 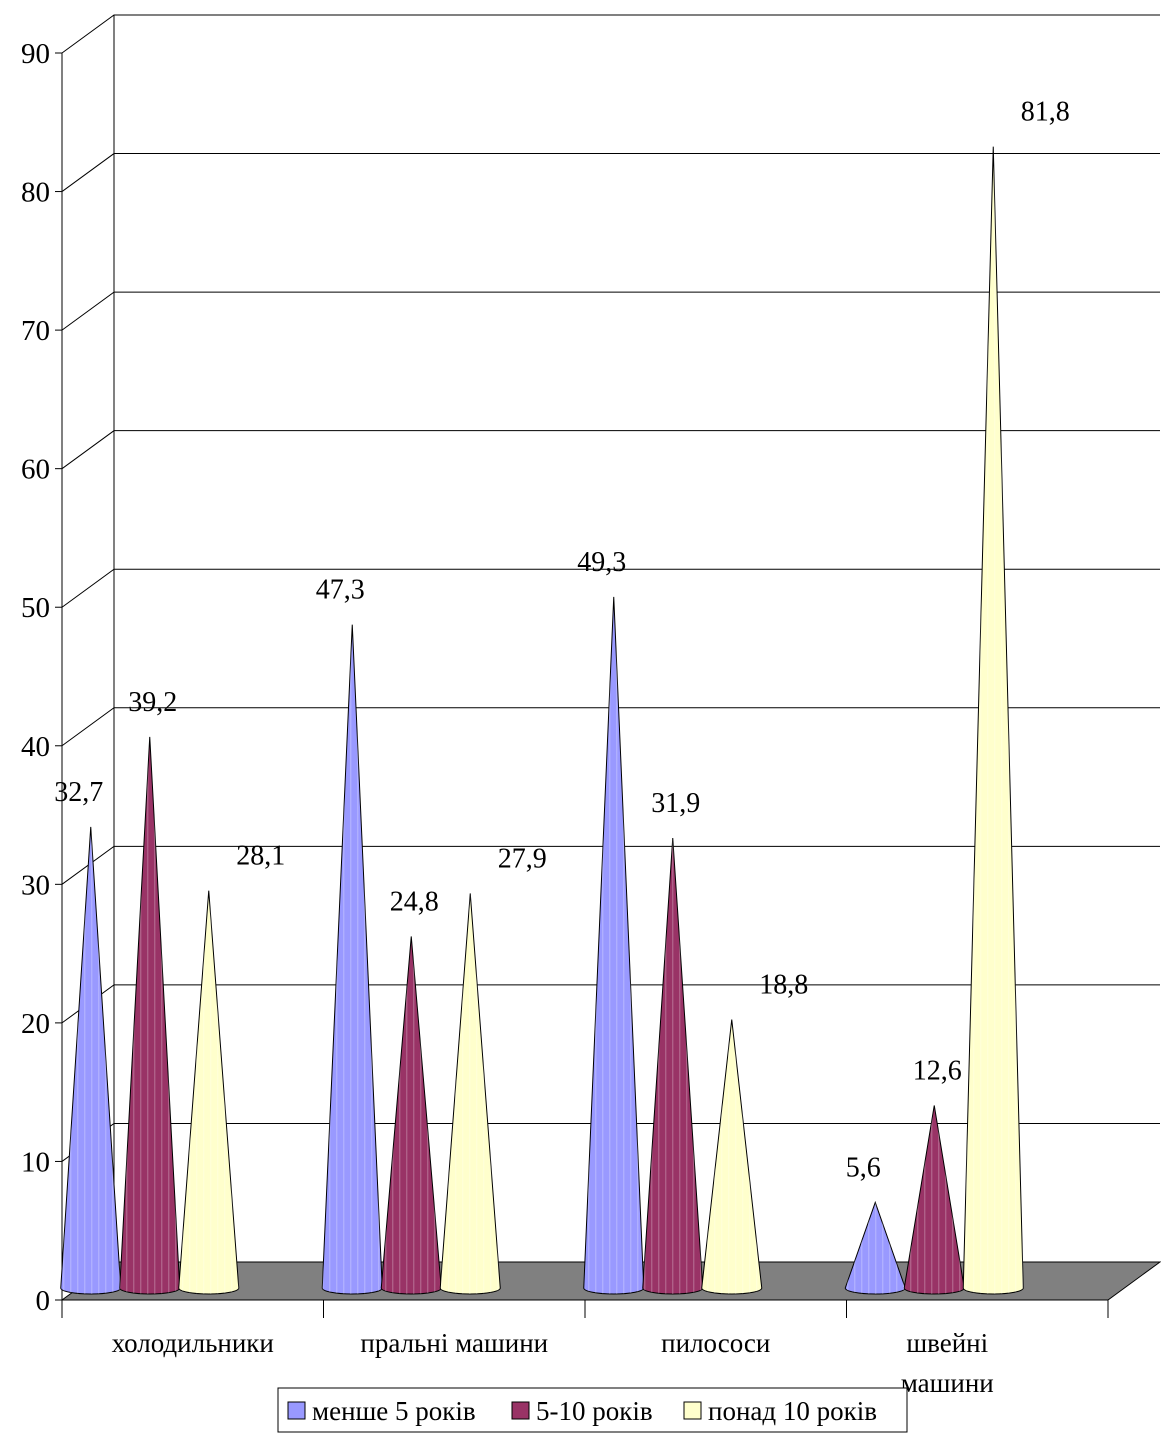 What do you see at coordinates (35, 331) in the screenshot?
I see `y-tick-label: 70` at bounding box center [35, 331].